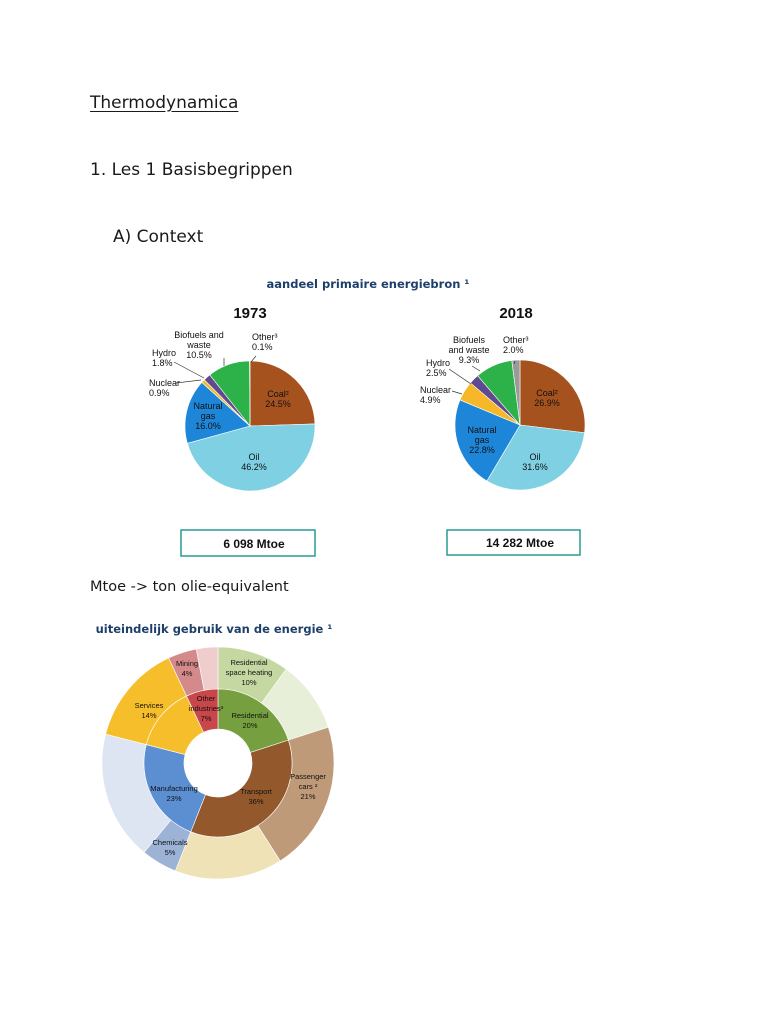 The width and height of the screenshot is (768, 1024). I want to click on label-2018-hydro: Hydro 2.5%, so click(438, 368).